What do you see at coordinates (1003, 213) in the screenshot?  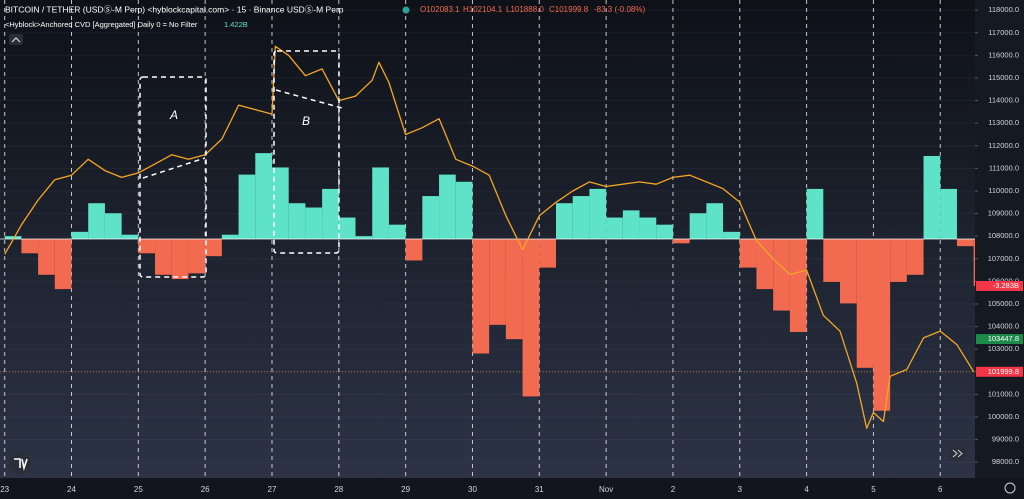 I see `y-tick-label: 109000.0` at bounding box center [1003, 213].